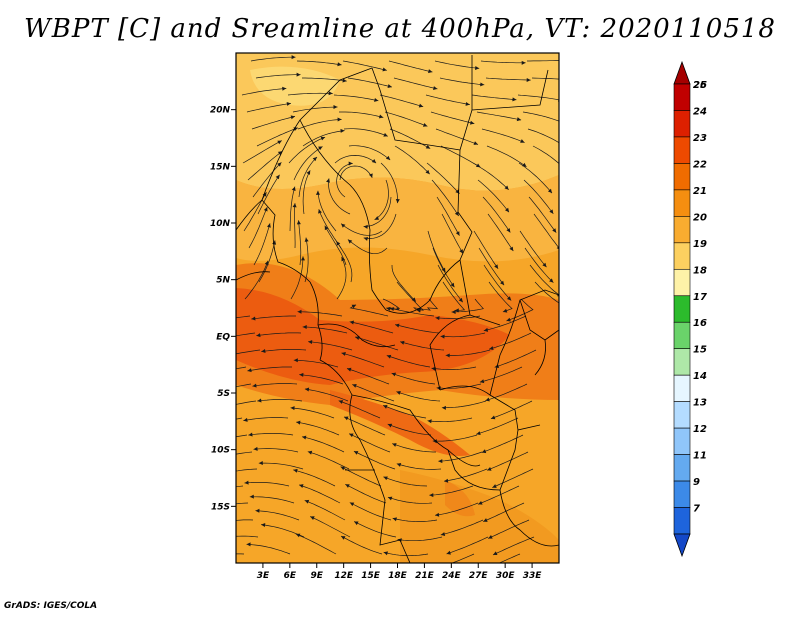 Image resolution: width=800 pixels, height=618 pixels. Describe the element at coordinates (696, 509) in the screenshot. I see `colorbar-label: 7` at that location.